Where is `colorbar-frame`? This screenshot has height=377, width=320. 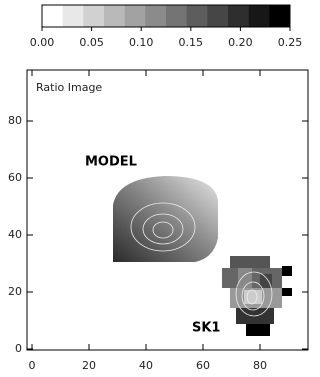
colorbar-frame is located at coordinates (166, 16).